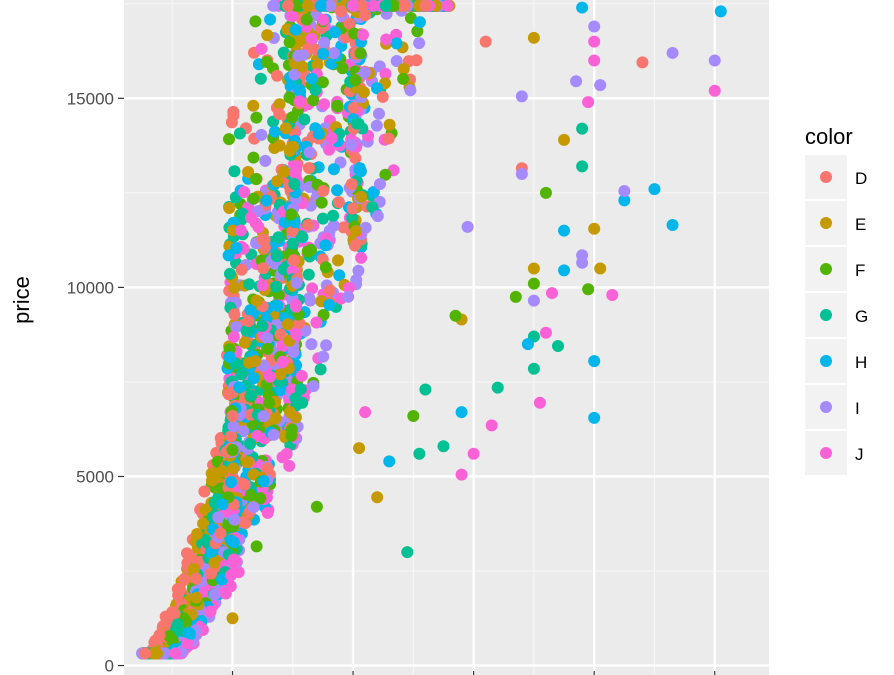  Describe the element at coordinates (90, 287) in the screenshot. I see `y-tick-label: 10000` at that location.